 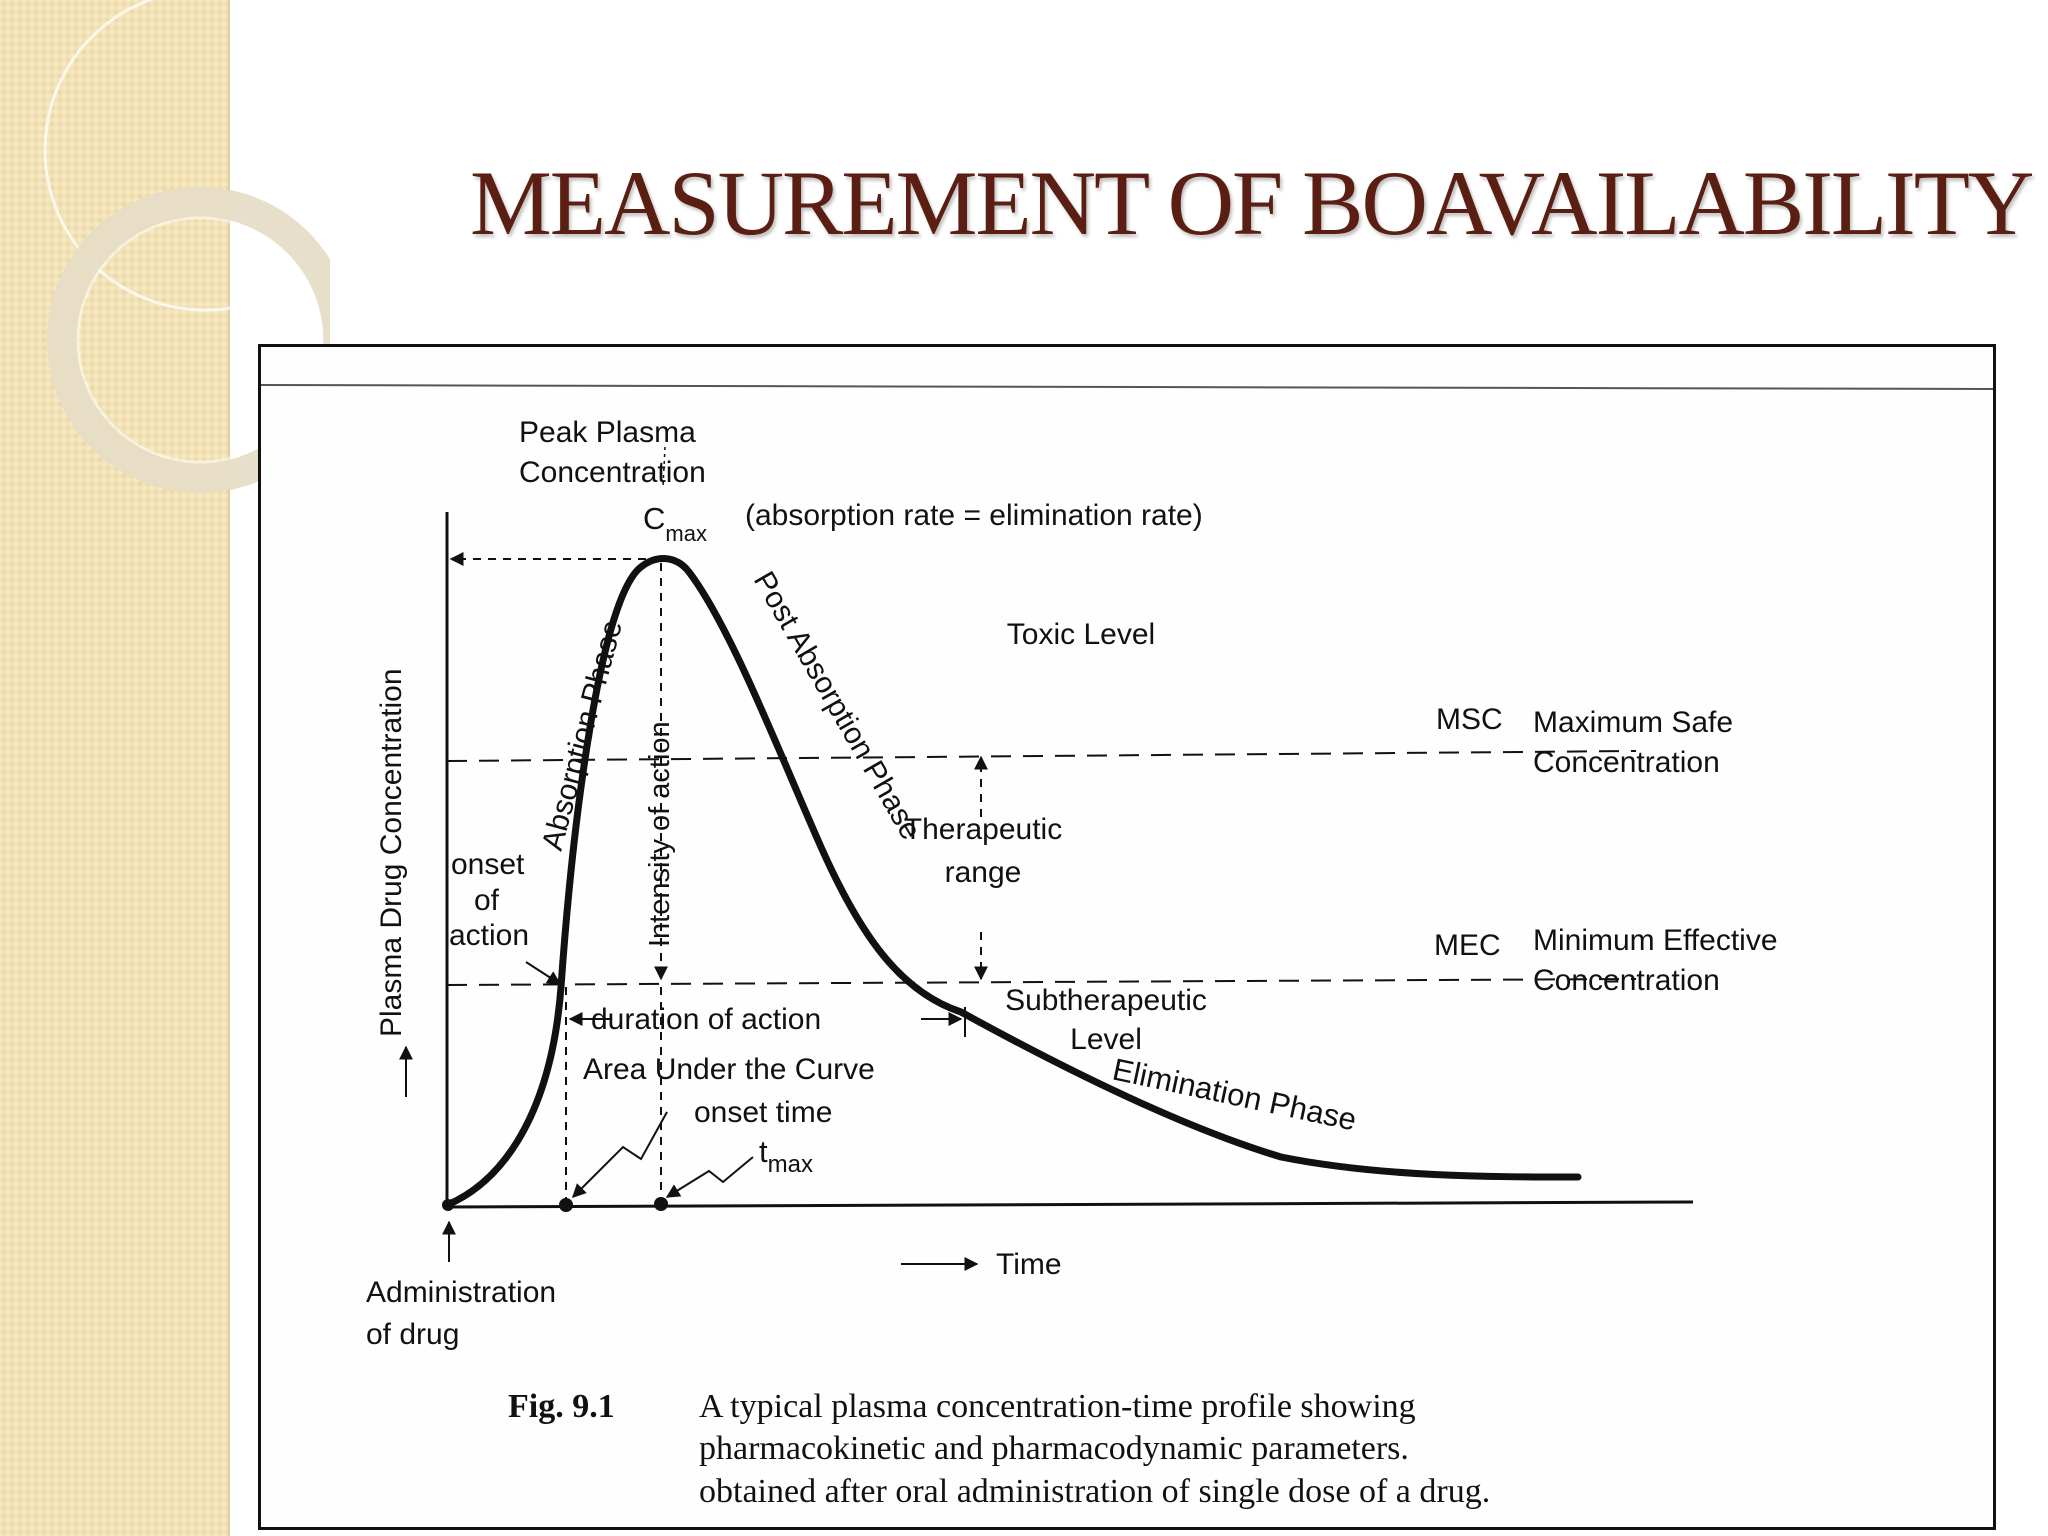 I want to click on post-absorption-label: Post Absorption Phase, so click(x=837, y=705).